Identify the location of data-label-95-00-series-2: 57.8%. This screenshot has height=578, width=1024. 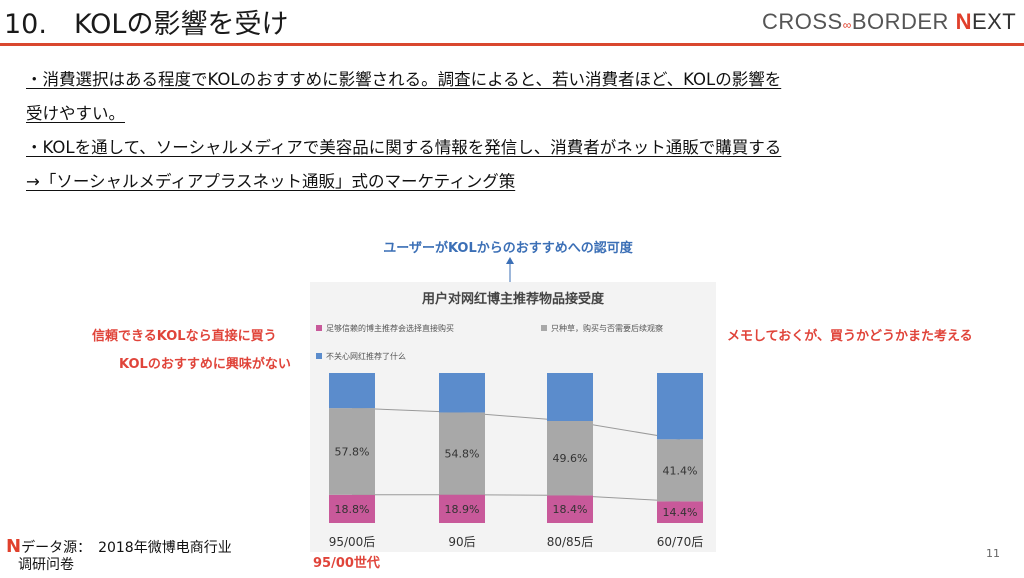
(352, 451).